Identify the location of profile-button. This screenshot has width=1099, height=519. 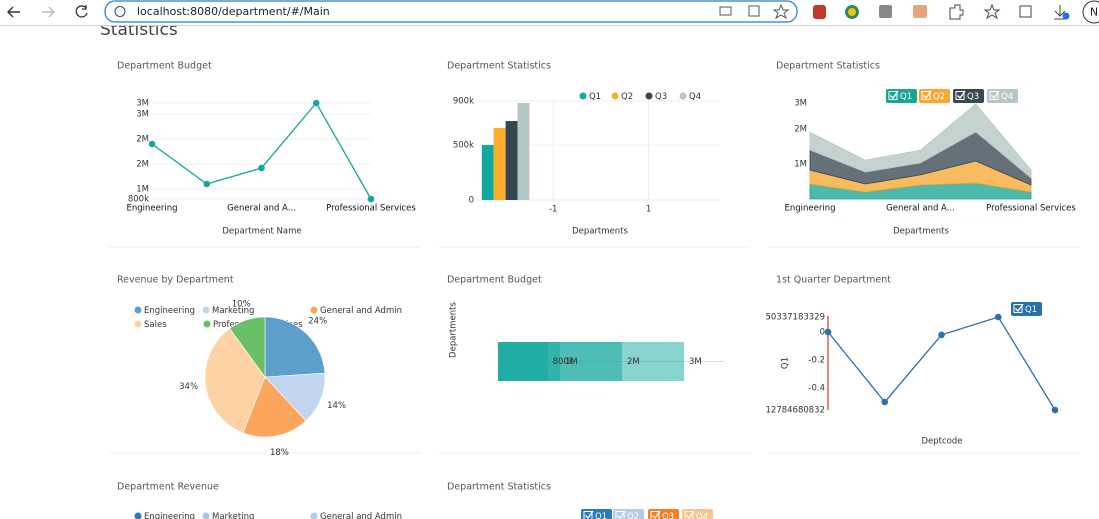
(1090, 12).